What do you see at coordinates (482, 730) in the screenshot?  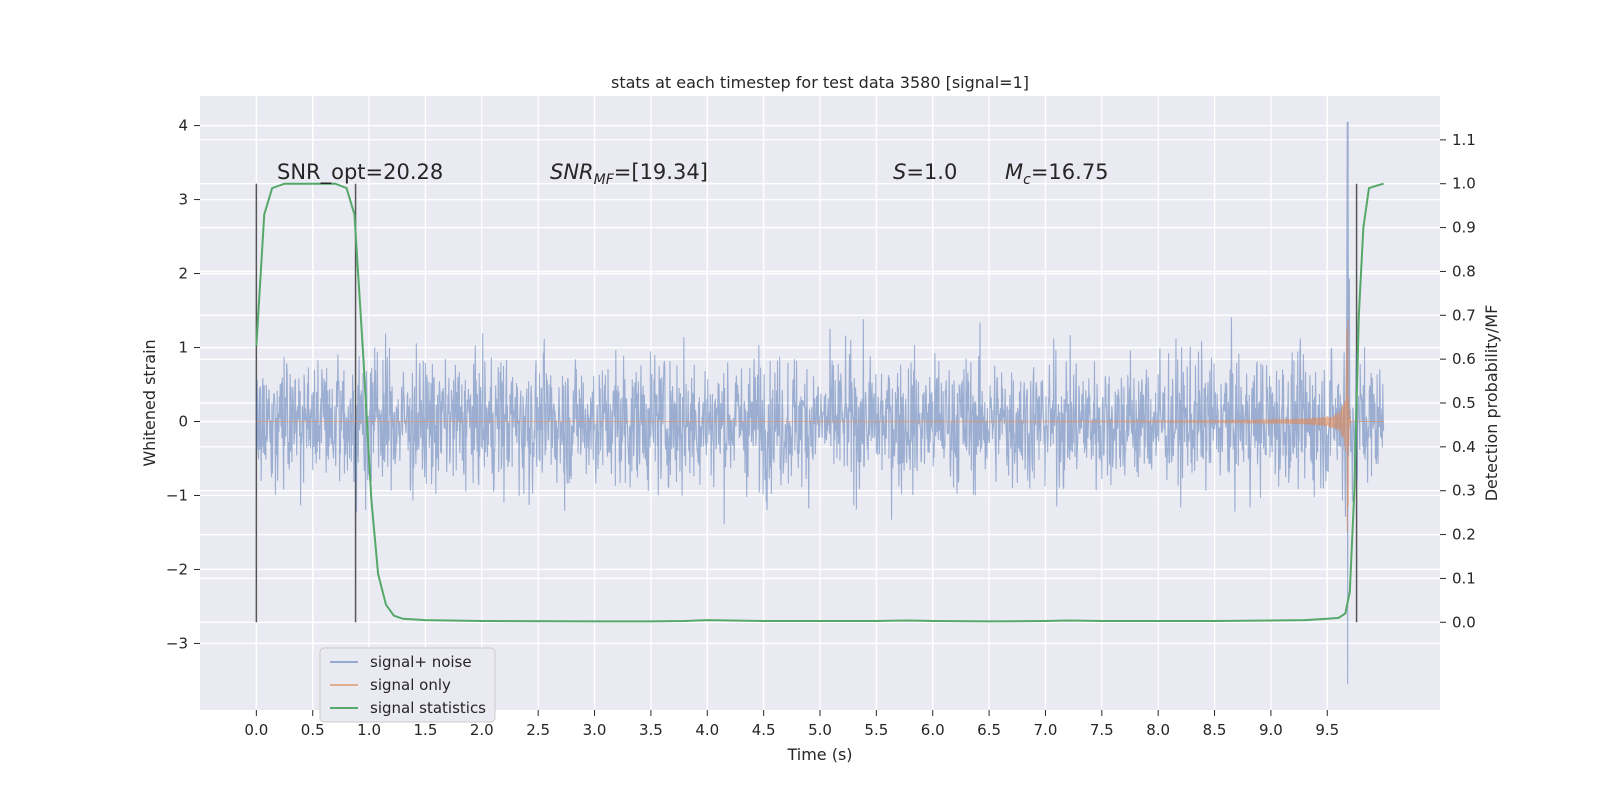 I see `x-tick-label: 2.0` at bounding box center [482, 730].